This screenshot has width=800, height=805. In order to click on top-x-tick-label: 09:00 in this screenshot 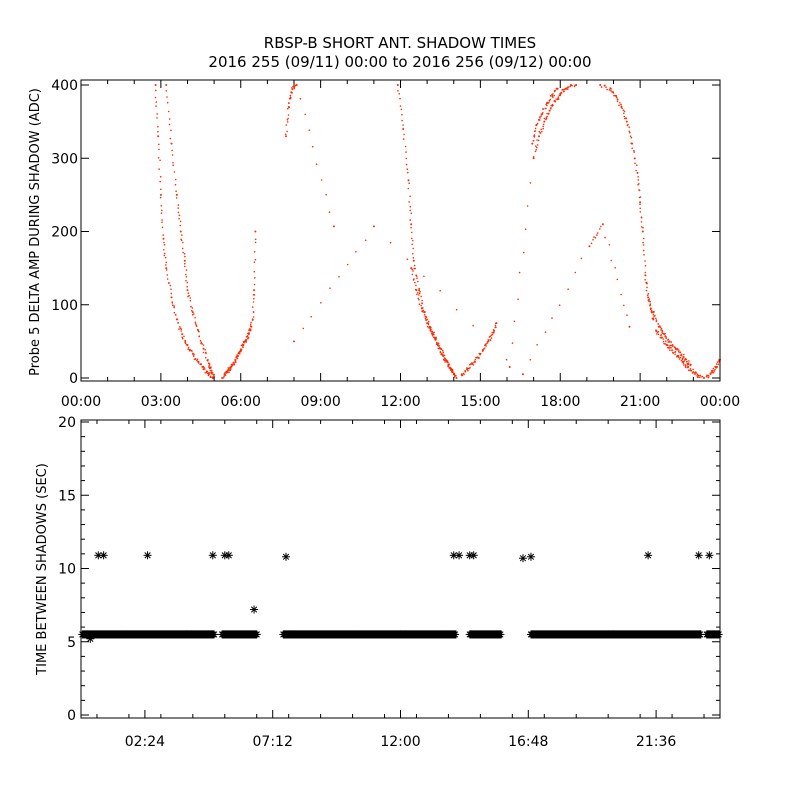, I will do `click(320, 402)`.